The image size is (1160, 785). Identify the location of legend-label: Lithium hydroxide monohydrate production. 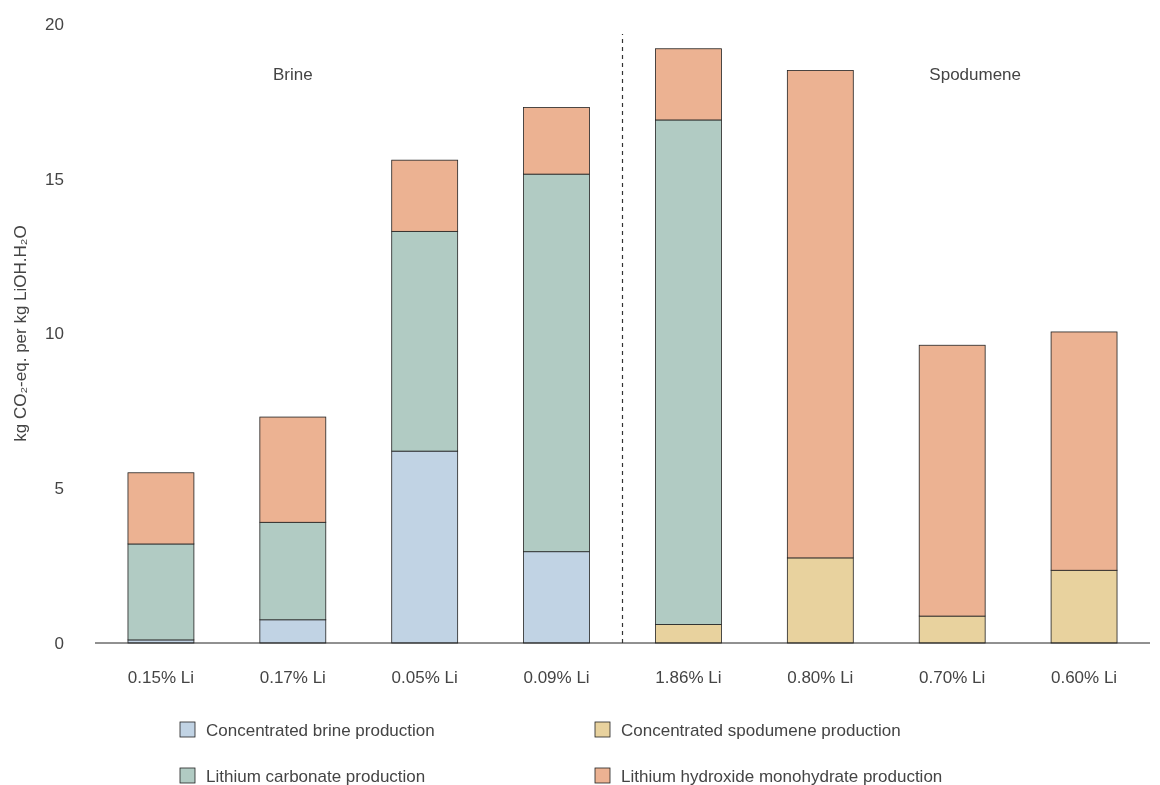
(782, 775).